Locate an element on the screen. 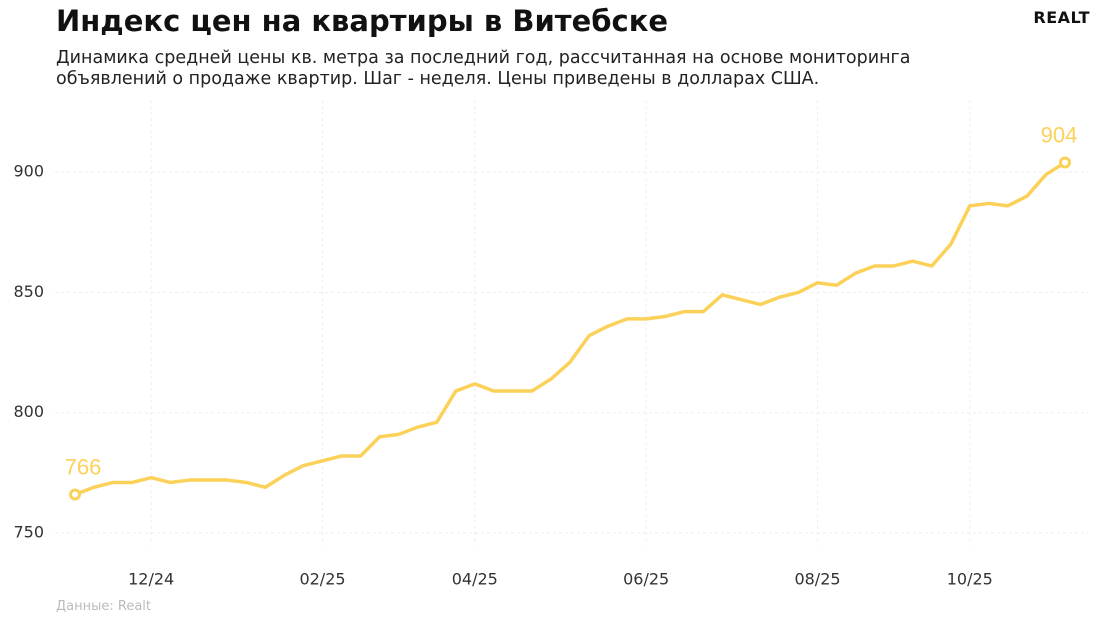 This screenshot has width=1100, height=629. y-tick-label: 900 is located at coordinates (28, 171).